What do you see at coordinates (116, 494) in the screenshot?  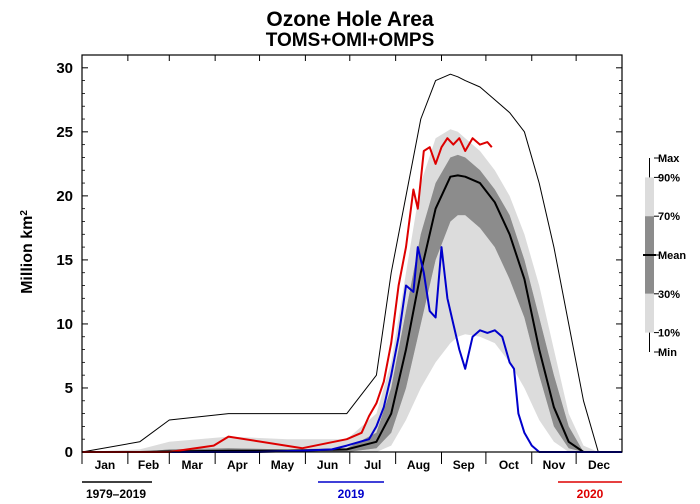 I see `year-label-0: 1979–2019` at bounding box center [116, 494].